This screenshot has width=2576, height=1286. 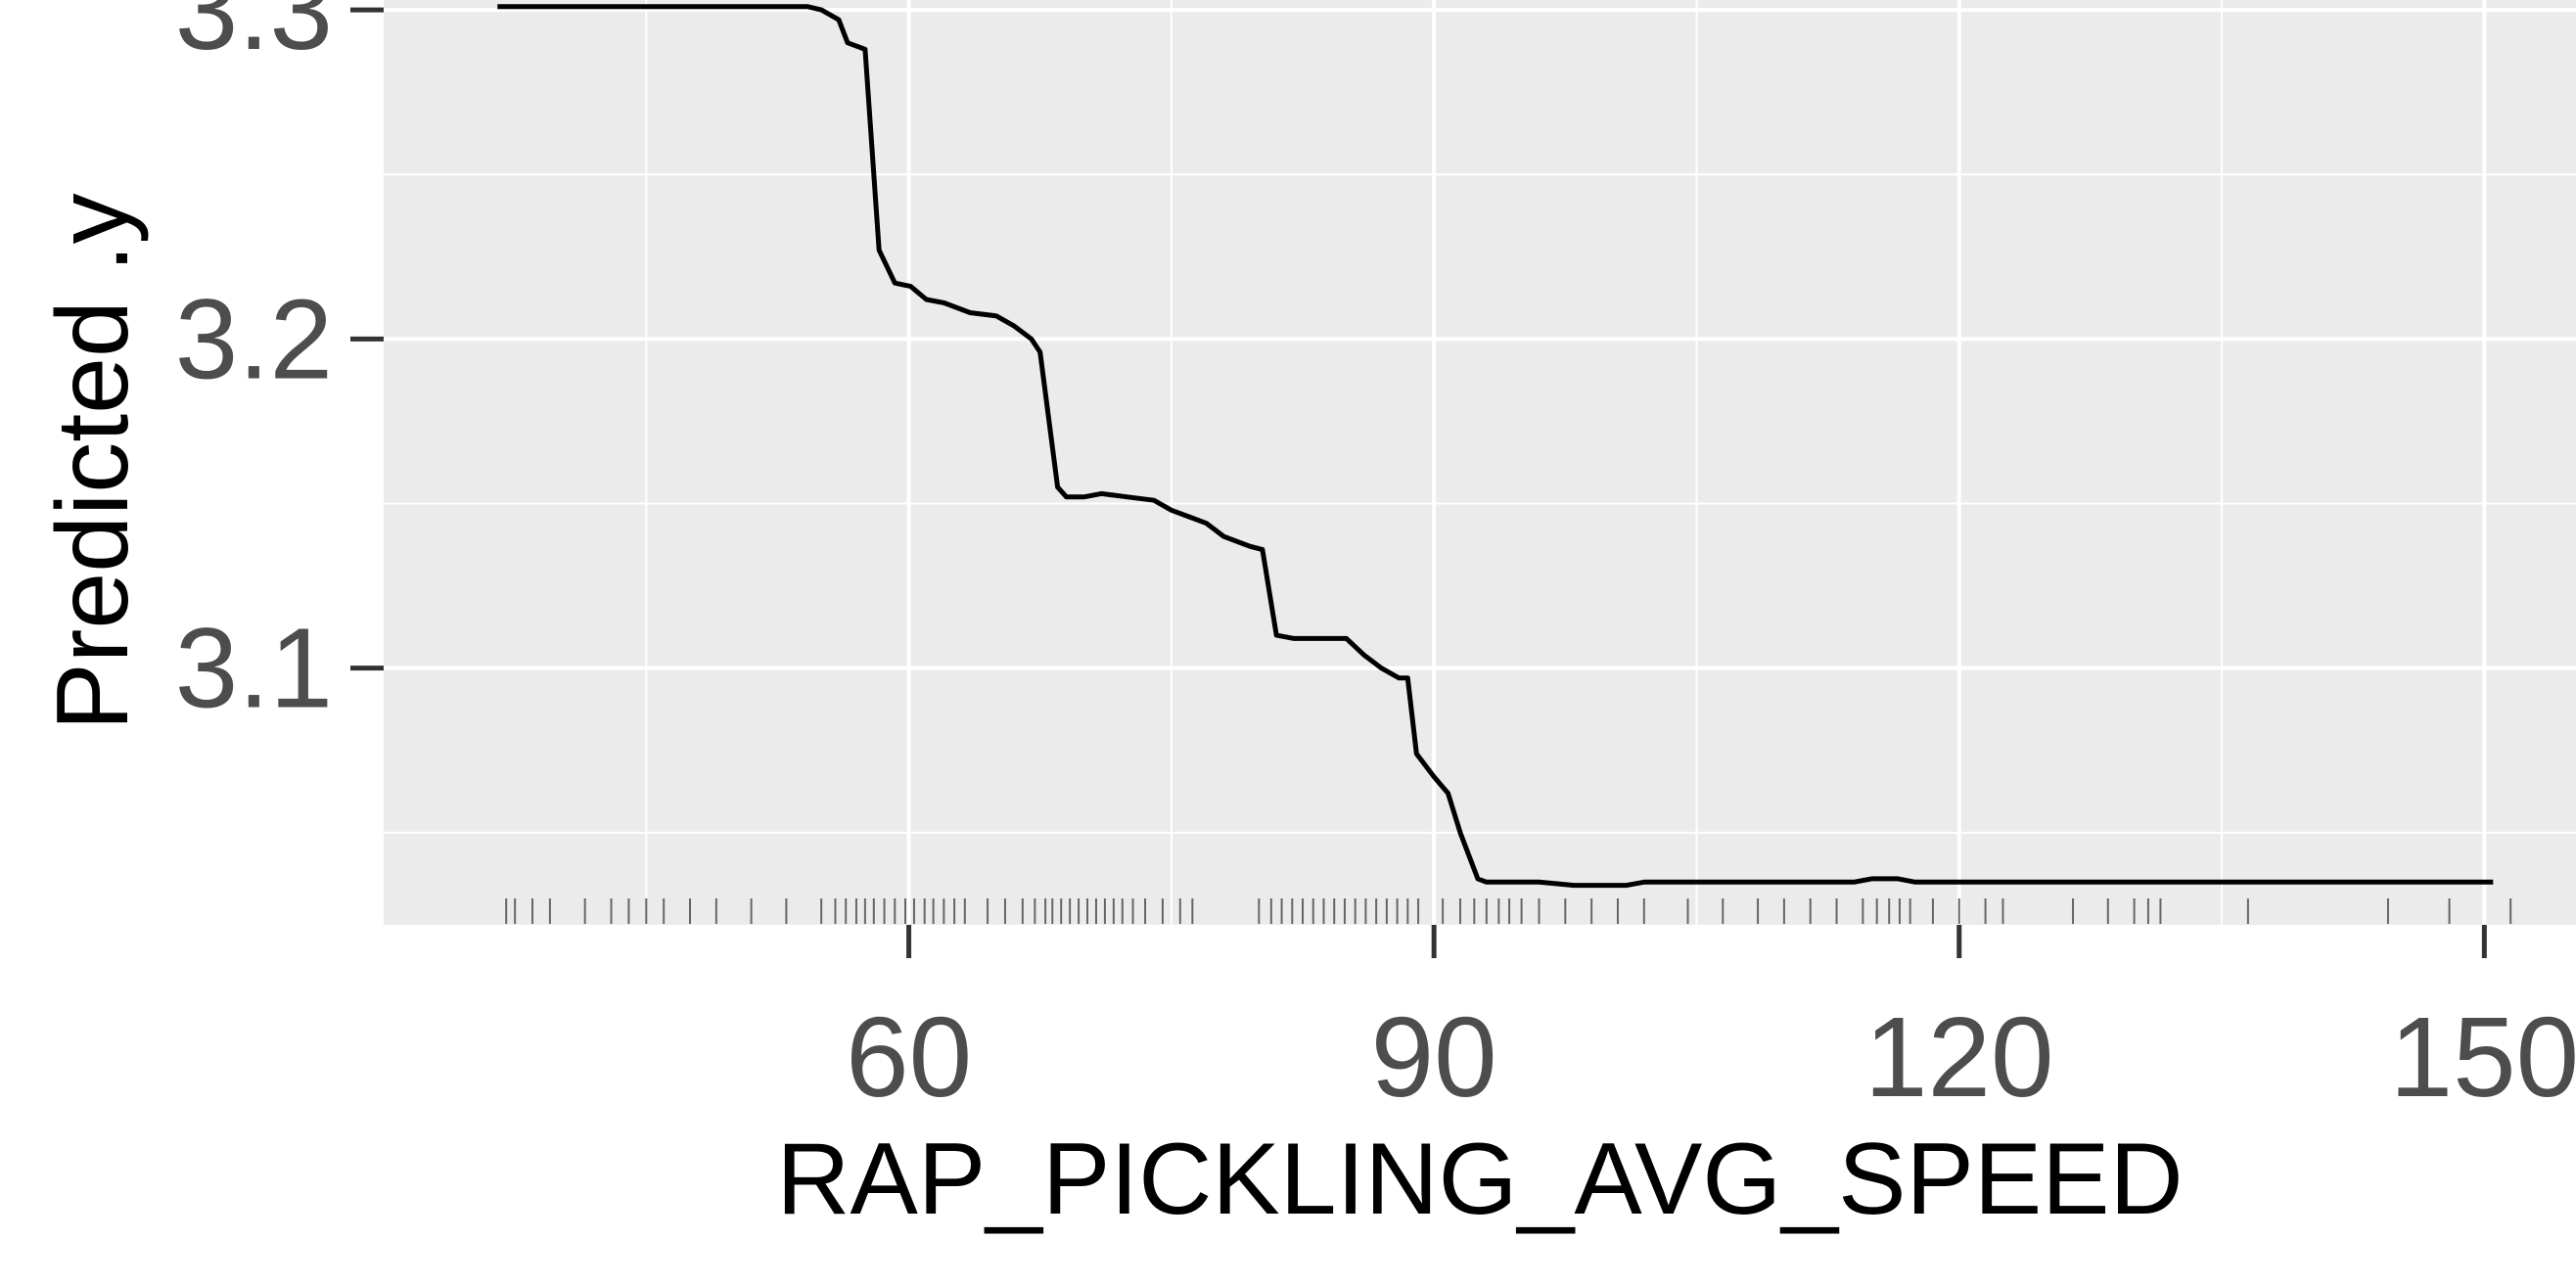 What do you see at coordinates (2483, 1057) in the screenshot?
I see `x-tick-label: 150` at bounding box center [2483, 1057].